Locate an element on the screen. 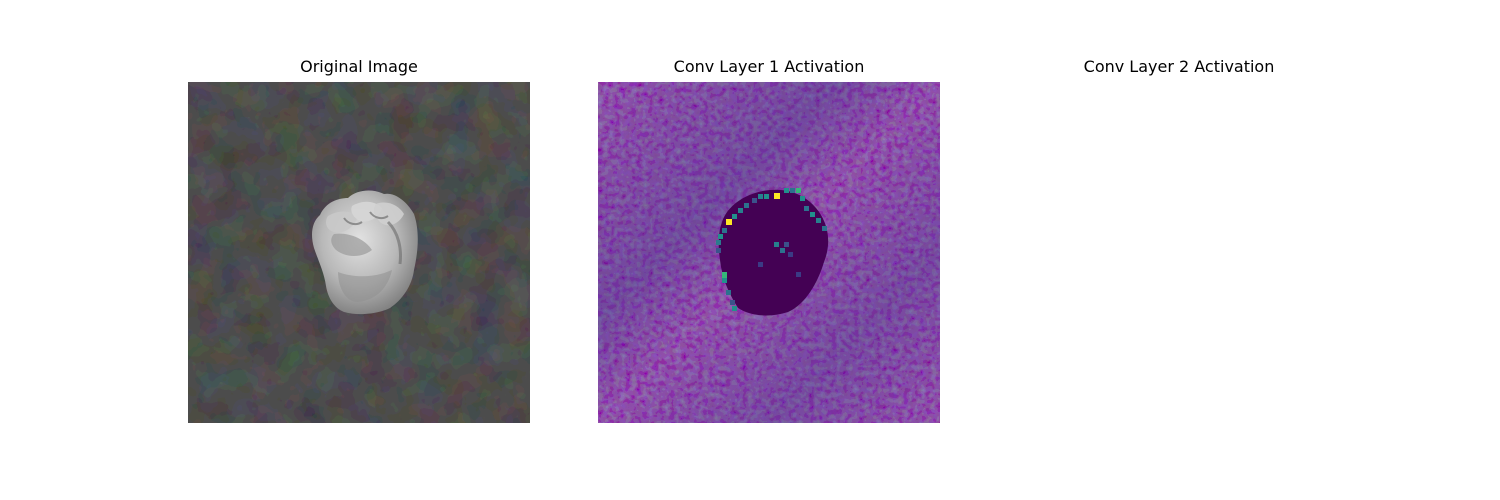 The height and width of the screenshot is (500, 1500). panel-title-conv-layer-2: Conv Layer 2 Activation is located at coordinates (1179, 66).